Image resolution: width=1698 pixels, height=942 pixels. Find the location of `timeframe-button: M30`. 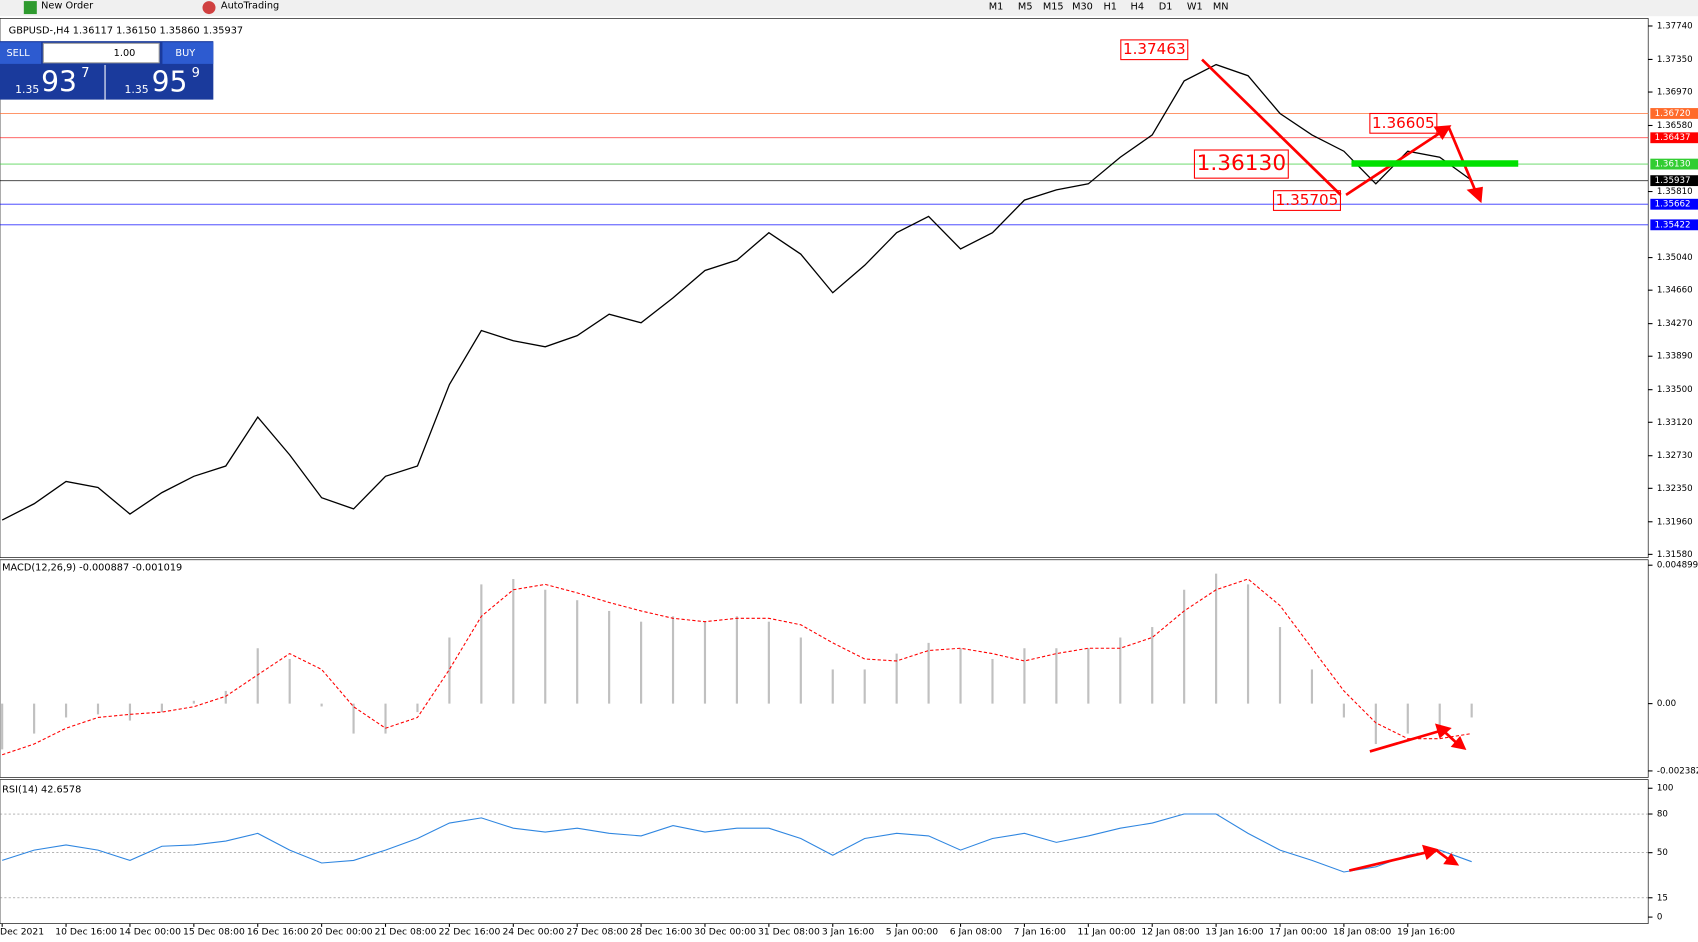

timeframe-button: M30 is located at coordinates (1082, 6).